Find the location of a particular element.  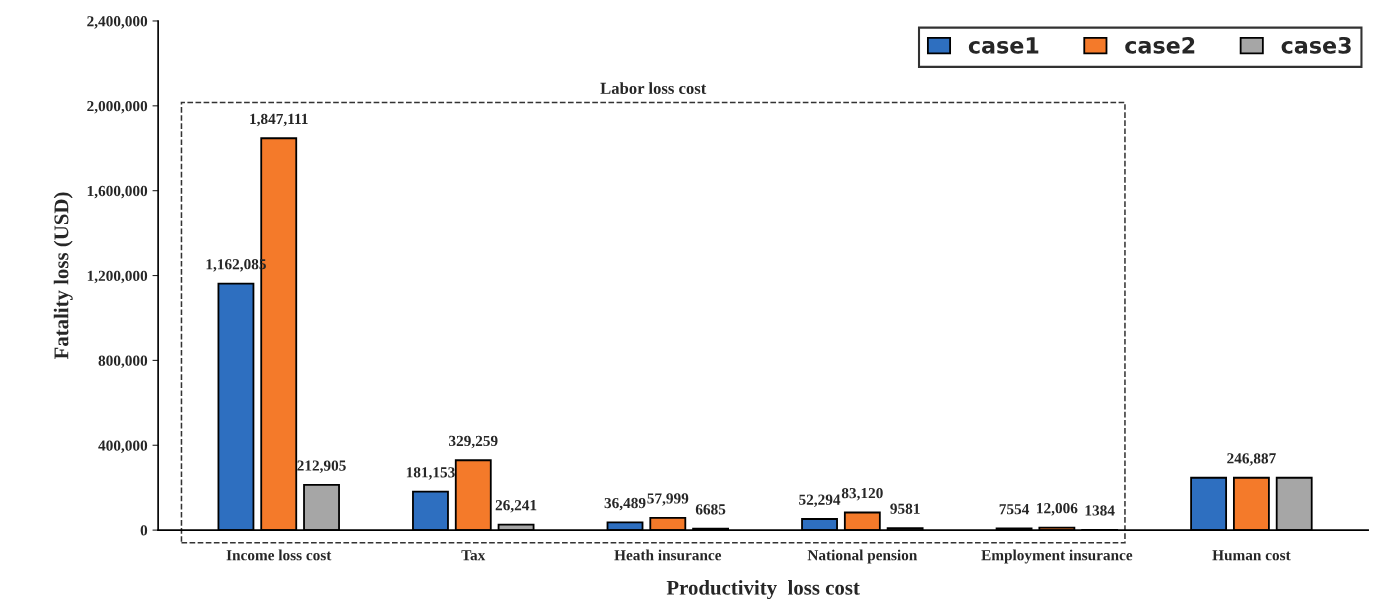

data-label: 1384 is located at coordinates (1100, 510).